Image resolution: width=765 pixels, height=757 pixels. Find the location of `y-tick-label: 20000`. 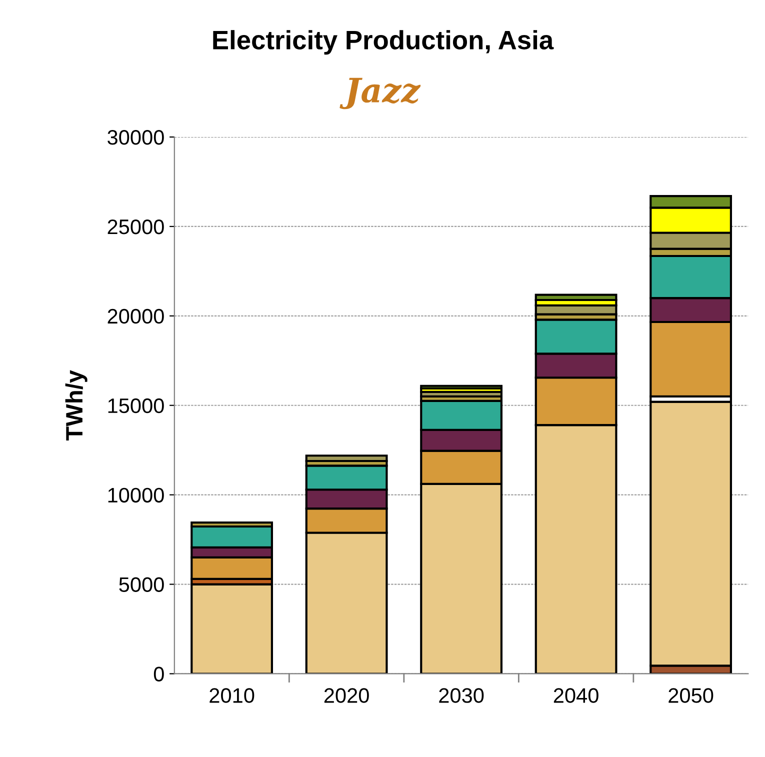

y-tick-label: 20000 is located at coordinates (136, 316).